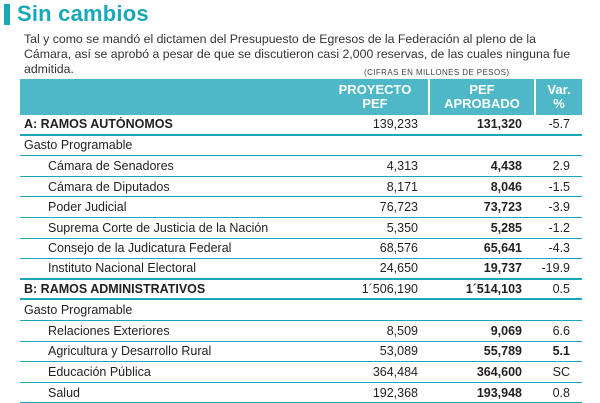 This screenshot has width=600, height=403. Describe the element at coordinates (109, 330) in the screenshot. I see `row-label: Relaciones Exteriores` at that location.